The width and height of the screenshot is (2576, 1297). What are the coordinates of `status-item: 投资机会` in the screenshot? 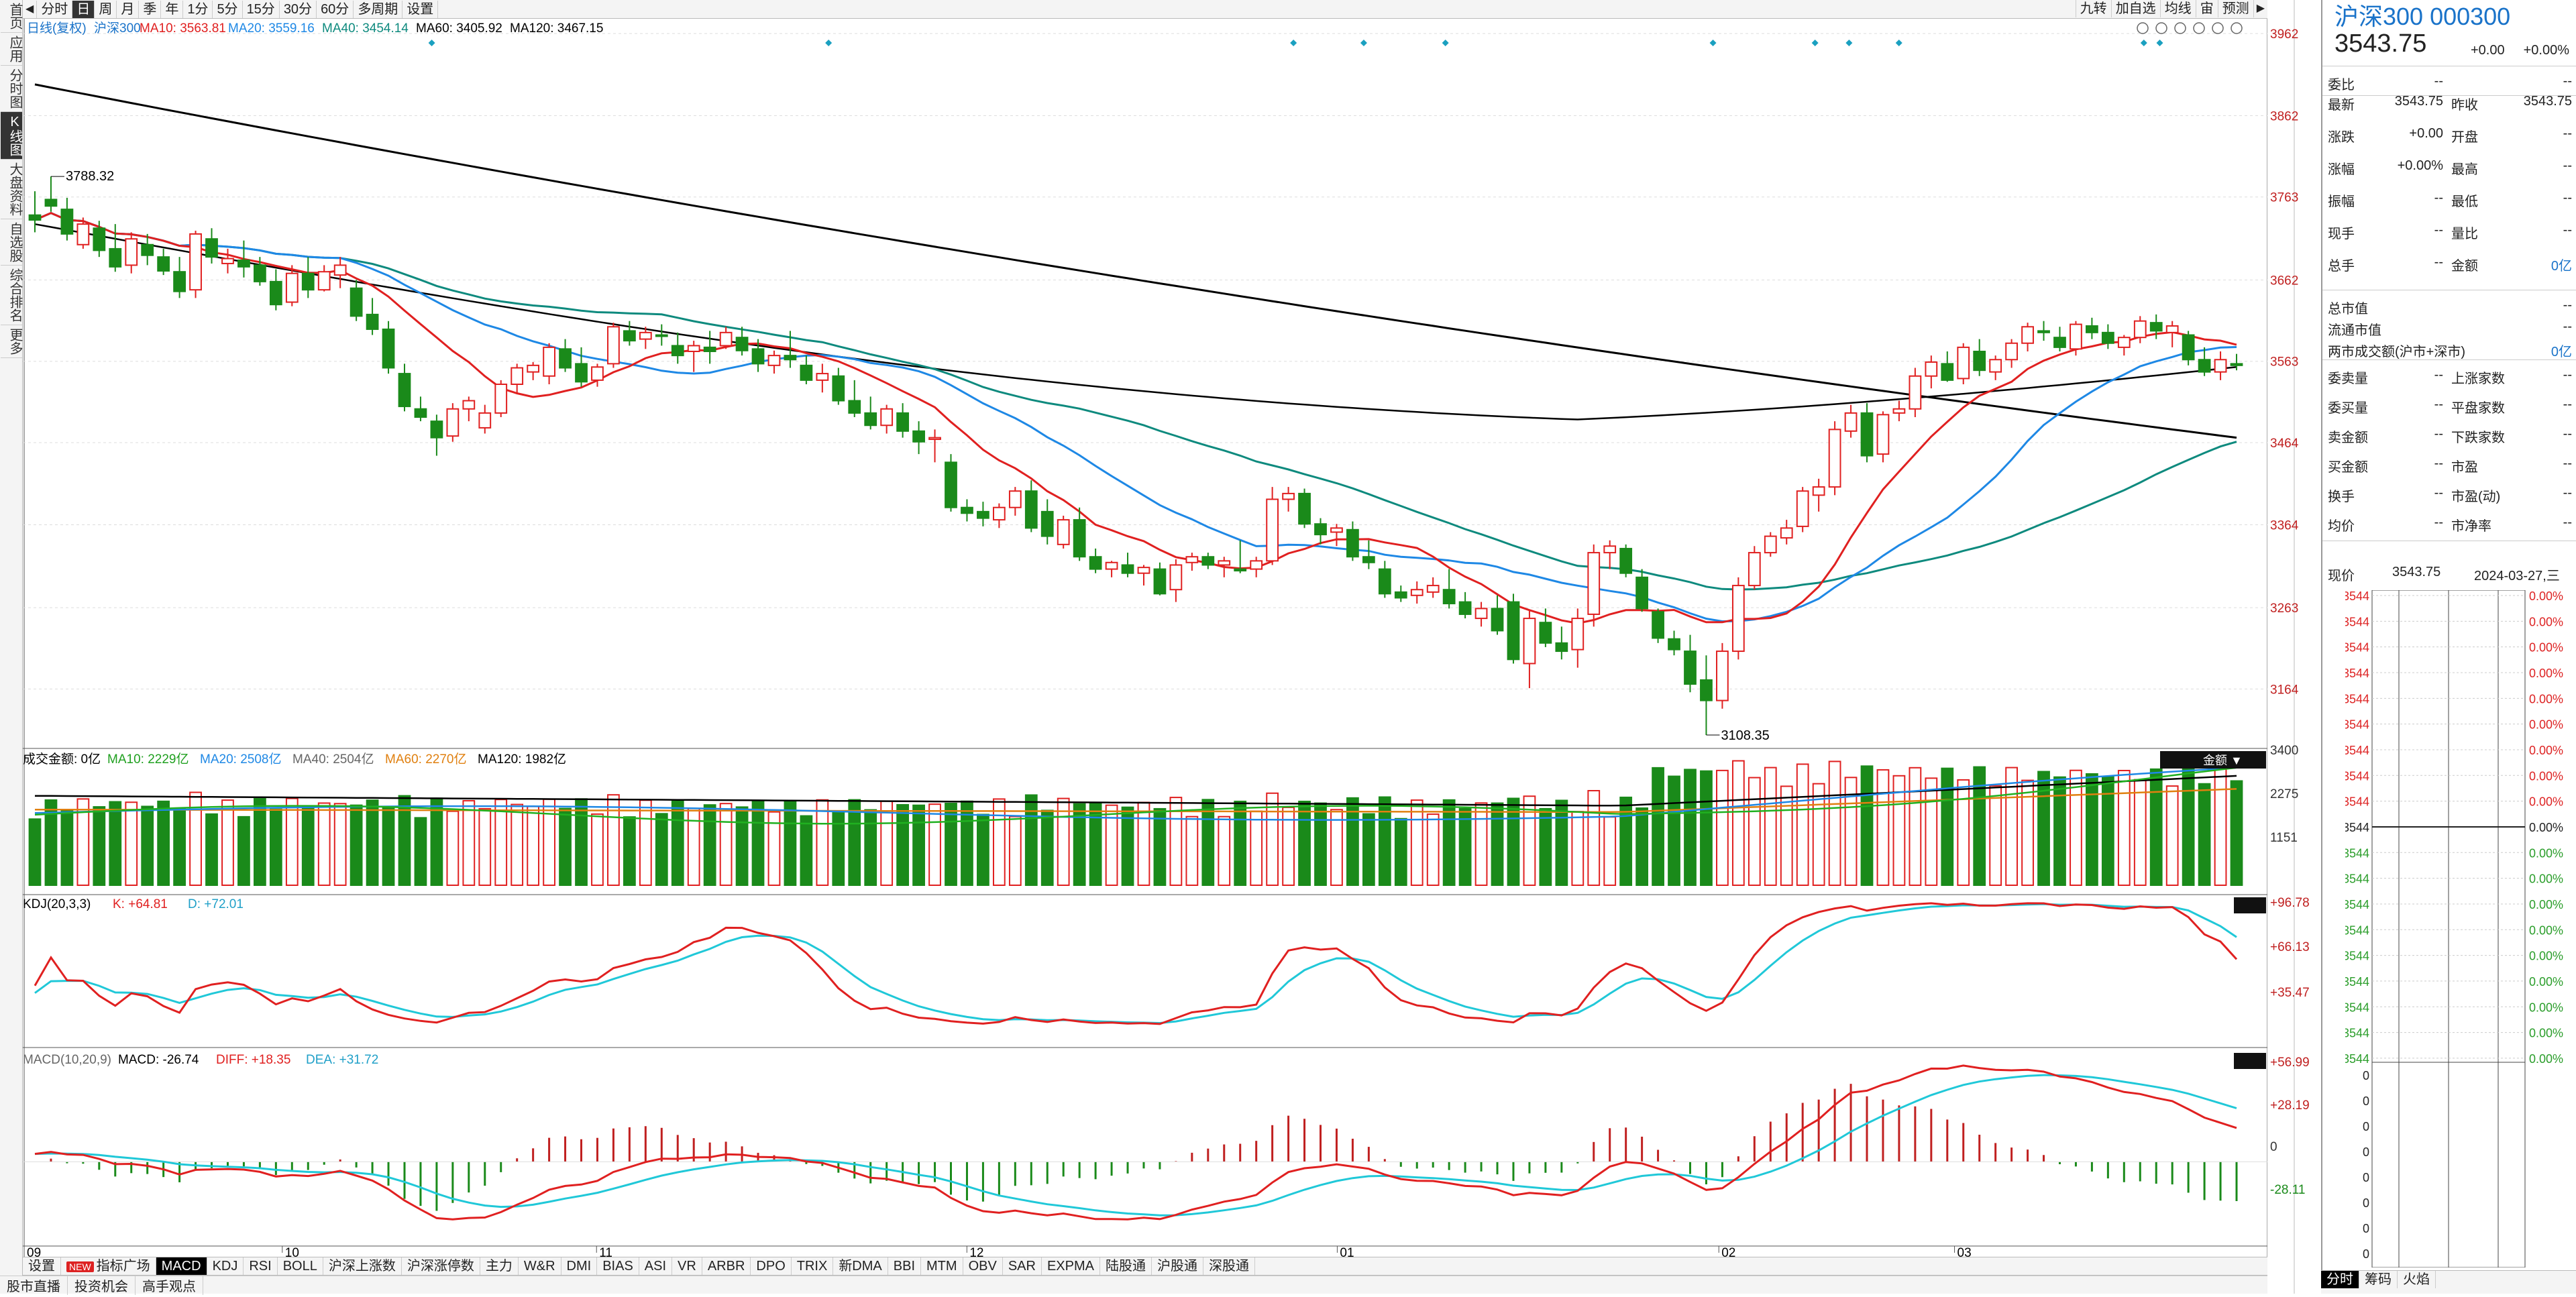 It's located at (102, 1285).